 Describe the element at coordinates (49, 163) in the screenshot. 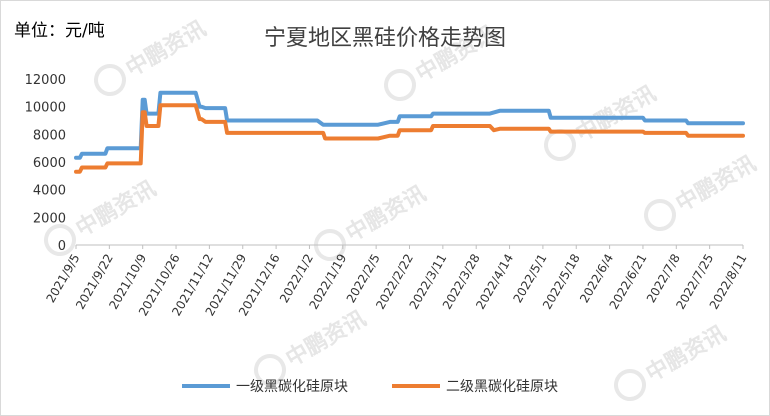

I see `y-tick-label: 6000` at that location.